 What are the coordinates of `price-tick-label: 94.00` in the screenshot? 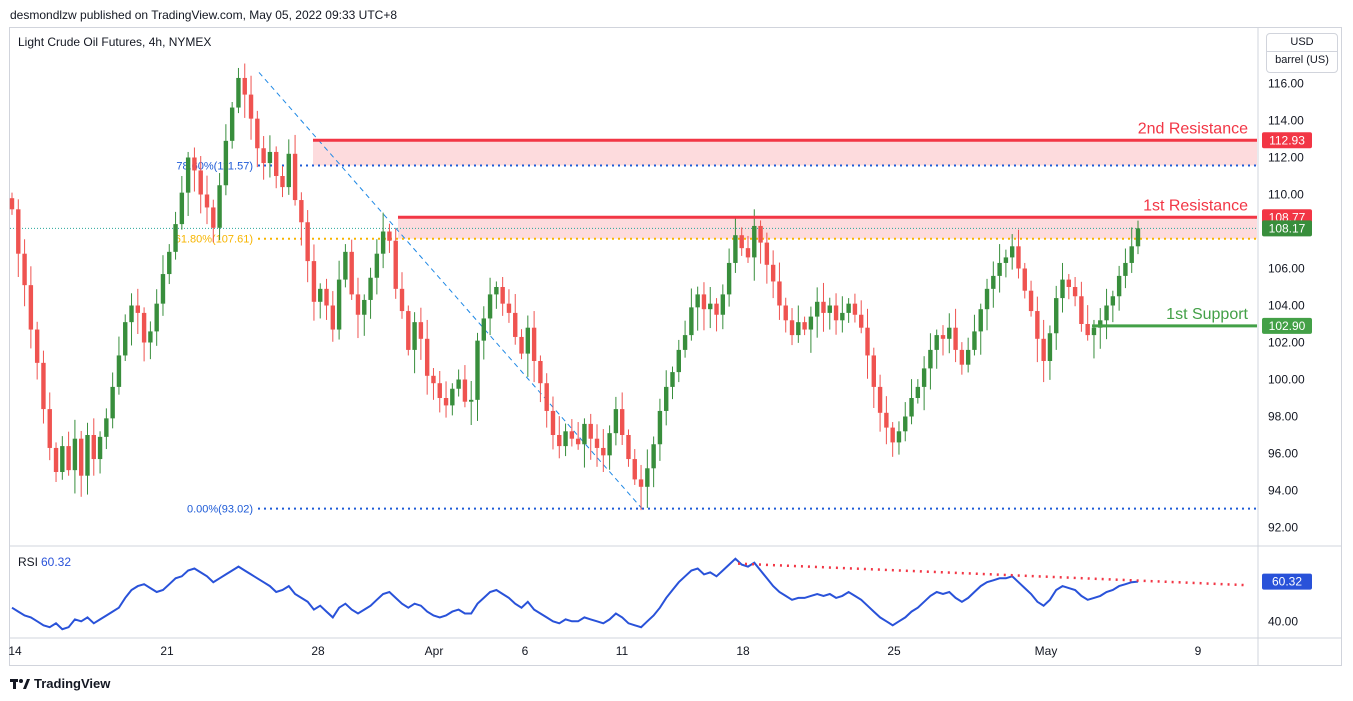 It's located at (1283, 491).